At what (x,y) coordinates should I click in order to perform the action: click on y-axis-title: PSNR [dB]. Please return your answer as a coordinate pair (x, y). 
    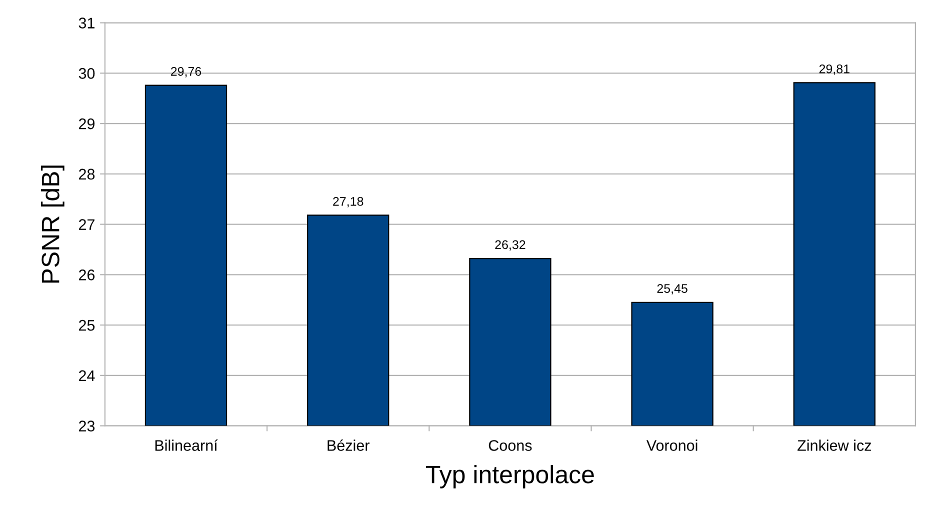
    Looking at the image, I should click on (52, 224).